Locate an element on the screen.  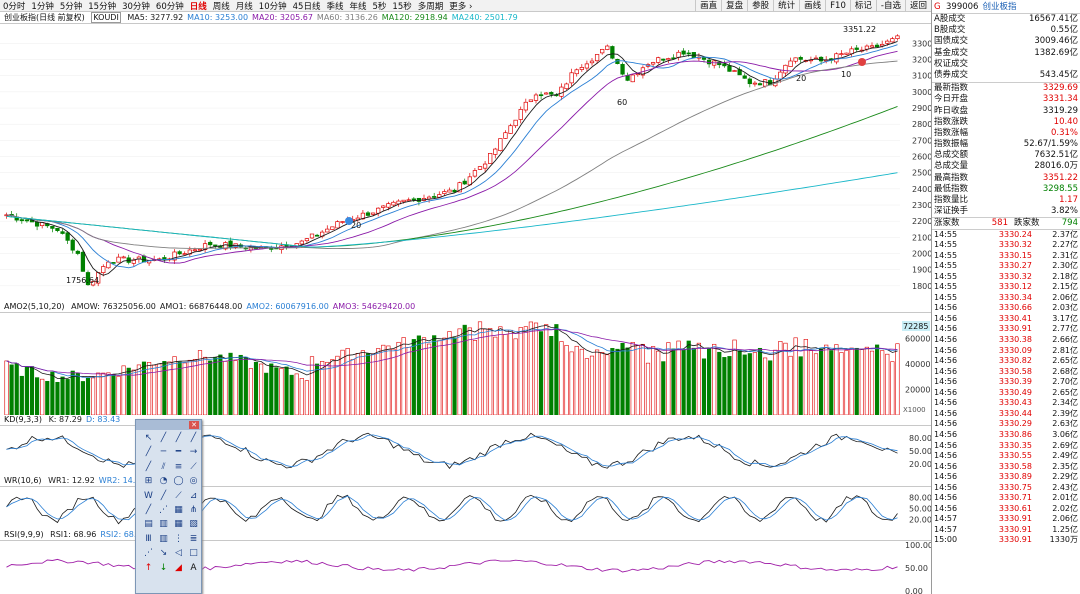
tick-price: 3330.61 is located at coordinates (1015, 508).